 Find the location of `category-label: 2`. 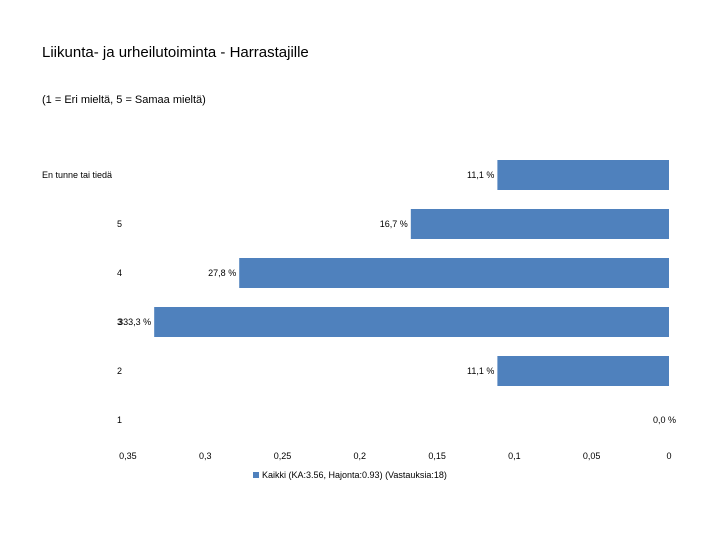

category-label: 2 is located at coordinates (119, 371).